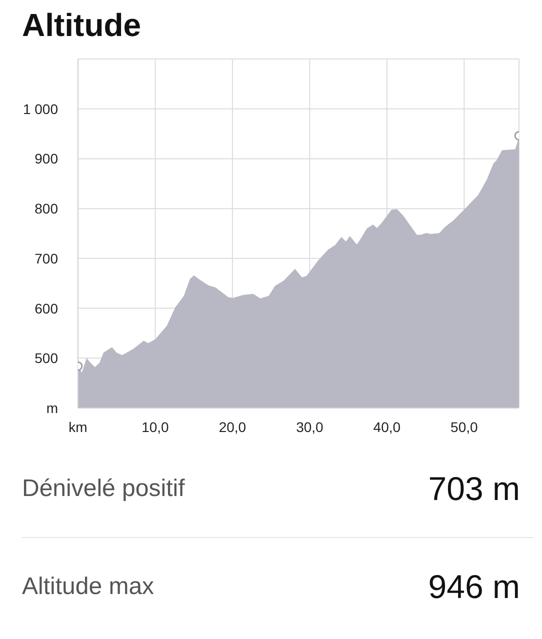 This screenshot has width=542, height=639. What do you see at coordinates (46, 258) in the screenshot?
I see `y-tick-label: 700` at bounding box center [46, 258].